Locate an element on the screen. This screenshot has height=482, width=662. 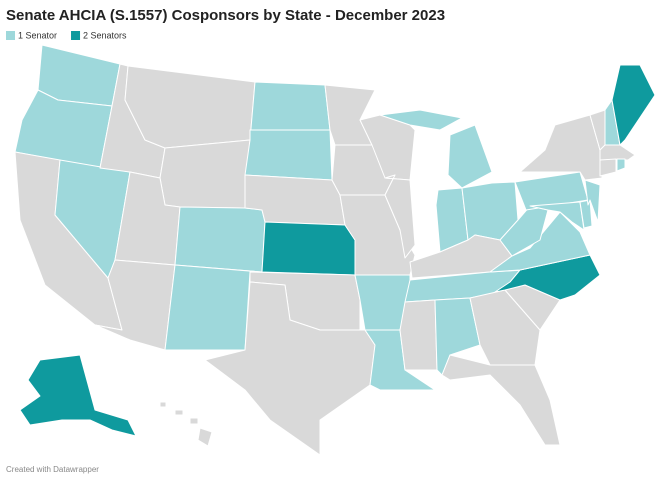
legend: 1 Senator 2 Senators is located at coordinates (66, 35).